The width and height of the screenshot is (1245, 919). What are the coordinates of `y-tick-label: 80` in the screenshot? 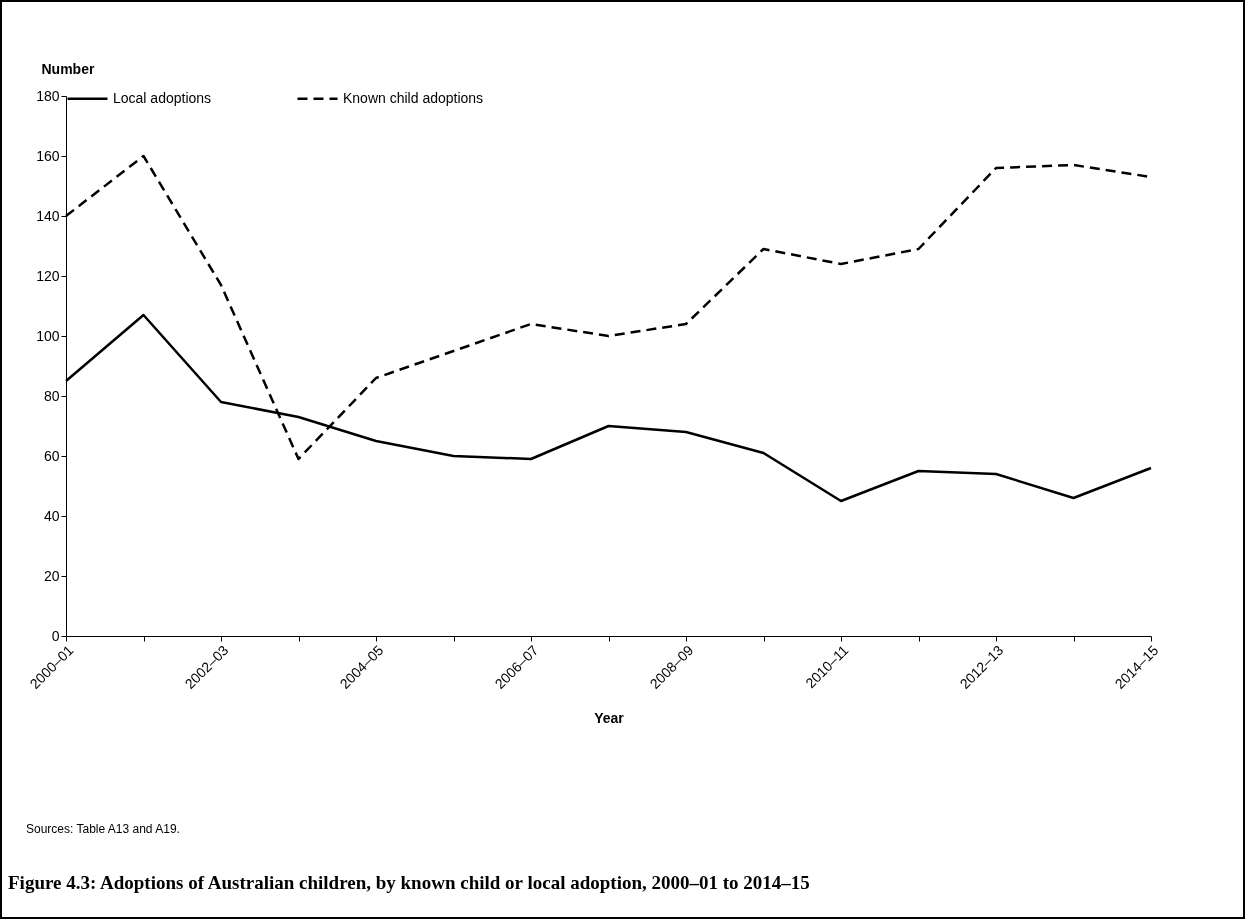 It's located at (51, 395).